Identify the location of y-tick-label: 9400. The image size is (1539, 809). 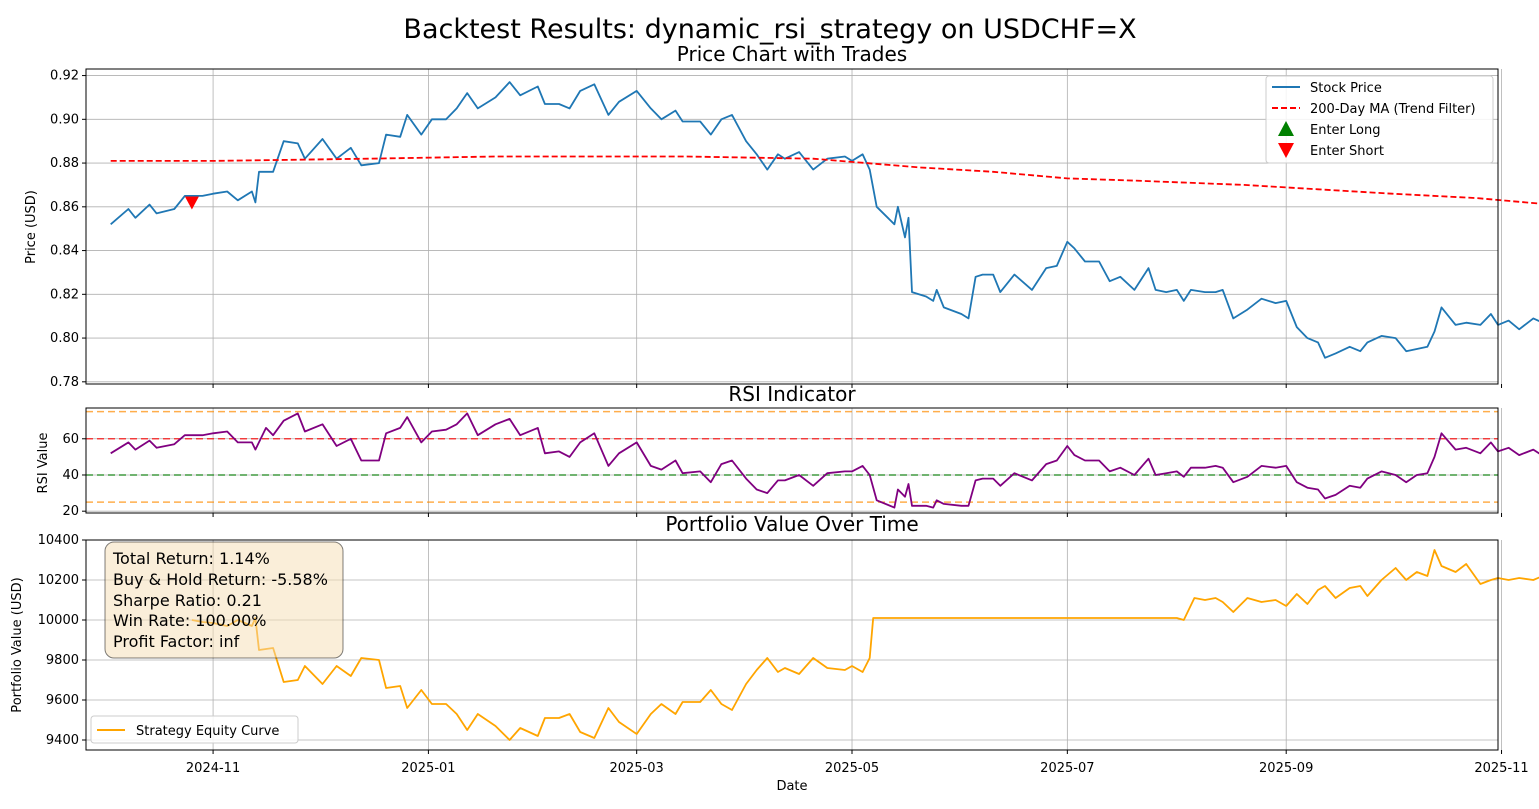
(62, 740).